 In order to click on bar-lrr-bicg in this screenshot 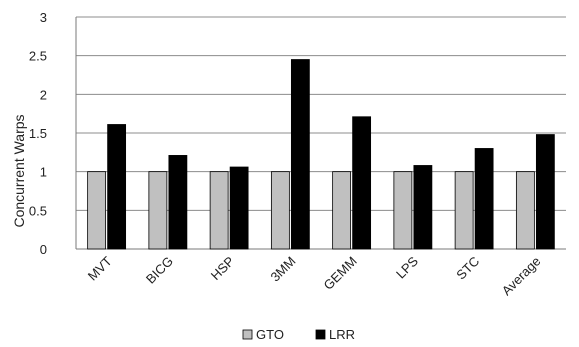, I will do `click(178, 202)`.